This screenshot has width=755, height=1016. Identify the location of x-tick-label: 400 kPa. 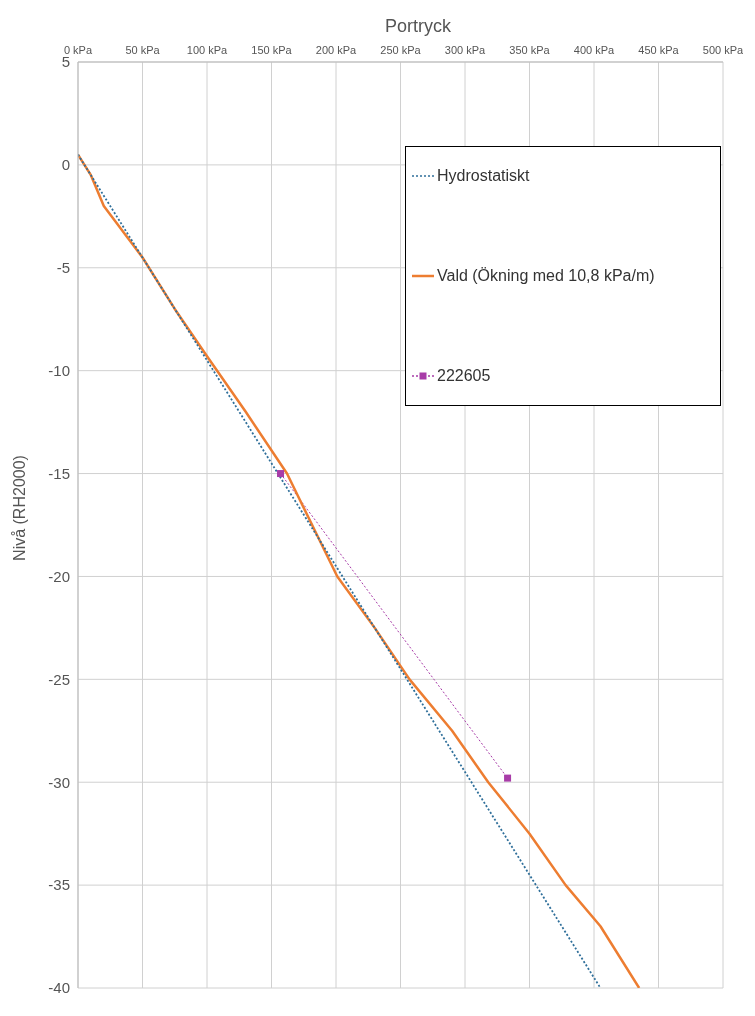
(594, 50).